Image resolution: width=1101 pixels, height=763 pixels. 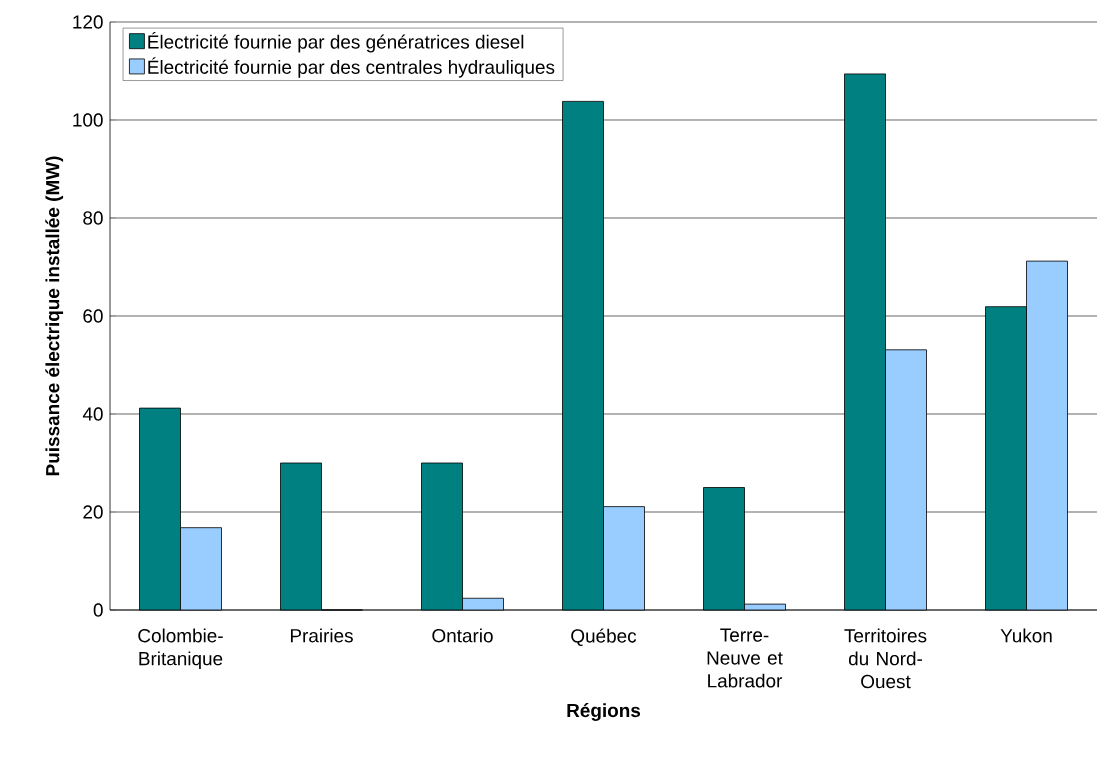 I want to click on legend-label: Électricité fournie par des génératrices diesel, so click(x=336, y=42).